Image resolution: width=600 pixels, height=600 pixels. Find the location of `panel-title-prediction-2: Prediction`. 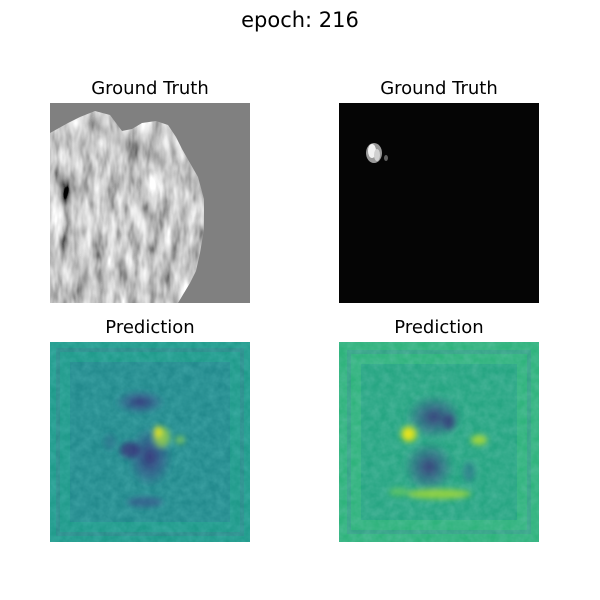

panel-title-prediction-2: Prediction is located at coordinates (439, 327).